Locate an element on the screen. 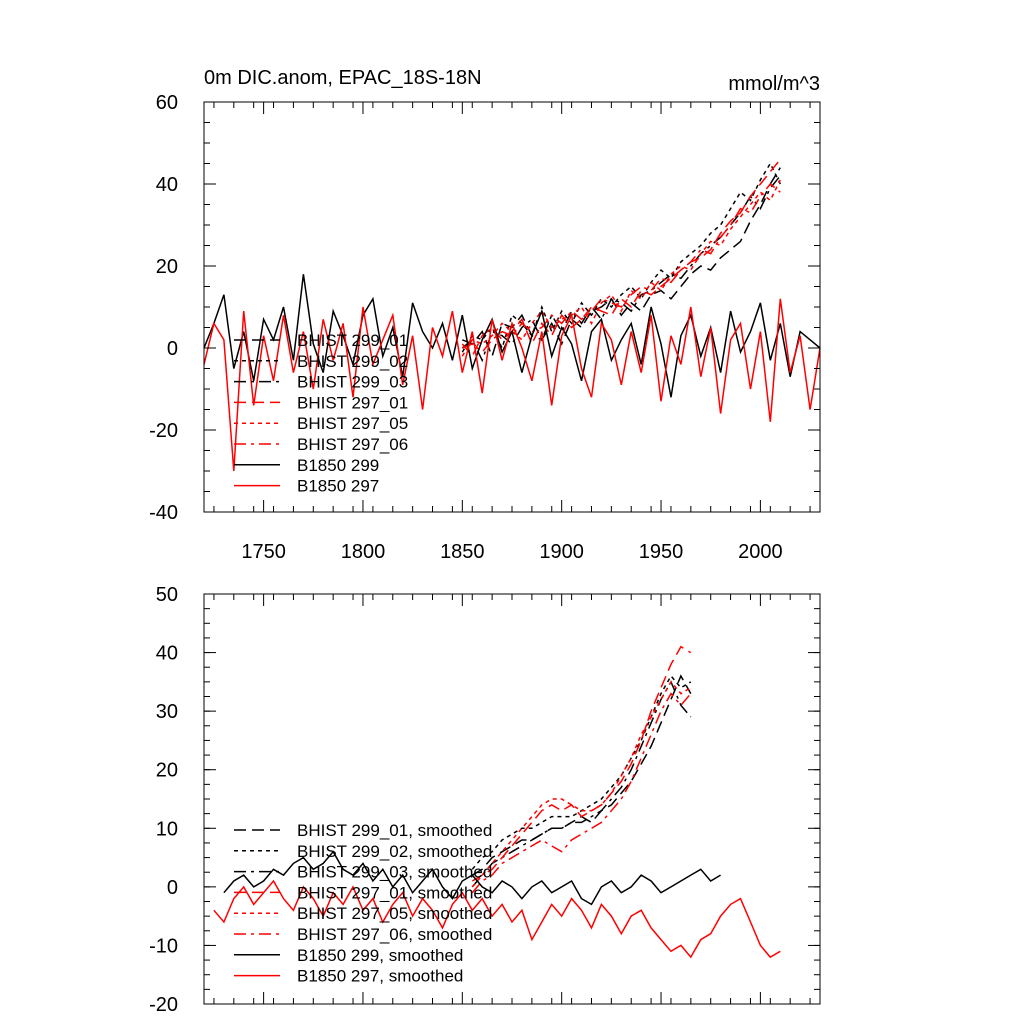 The width and height of the screenshot is (1024, 1024). bottom-y-tick-label: 0 is located at coordinates (172, 888).